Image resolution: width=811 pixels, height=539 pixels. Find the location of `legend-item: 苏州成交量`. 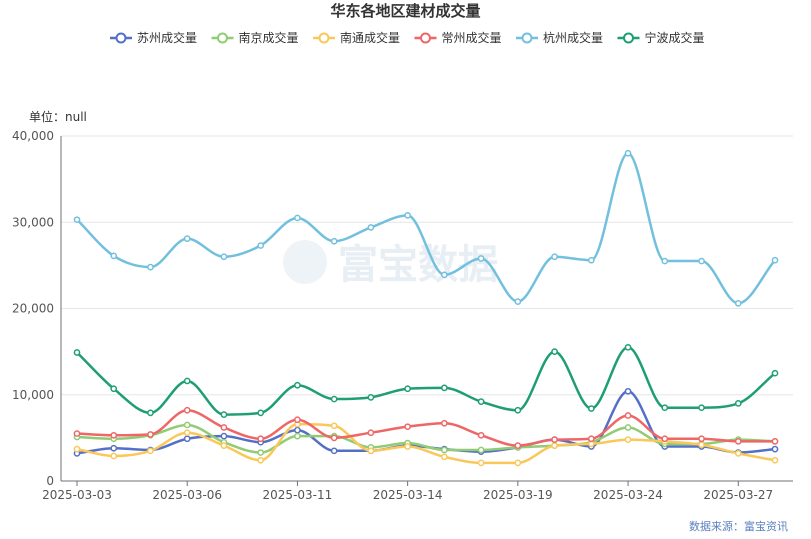

legend-item: 苏州成交量 is located at coordinates (153, 37).